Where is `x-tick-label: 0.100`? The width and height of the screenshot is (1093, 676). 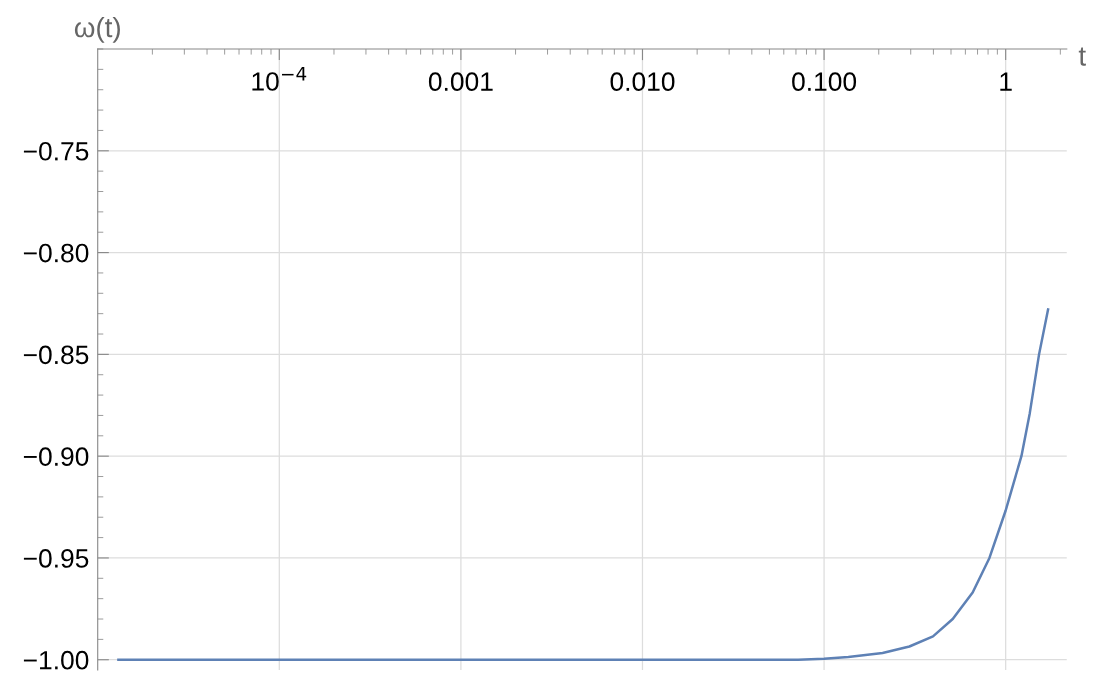
x-tick-label: 0.100 is located at coordinates (824, 82).